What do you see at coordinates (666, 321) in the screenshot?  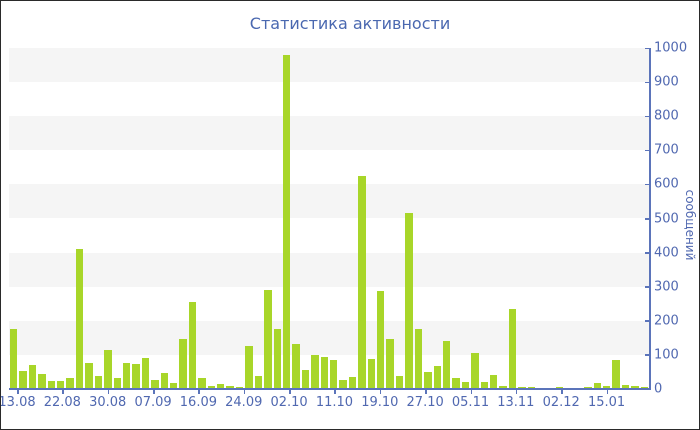 I see `y-tick-label: 200` at bounding box center [666, 321].